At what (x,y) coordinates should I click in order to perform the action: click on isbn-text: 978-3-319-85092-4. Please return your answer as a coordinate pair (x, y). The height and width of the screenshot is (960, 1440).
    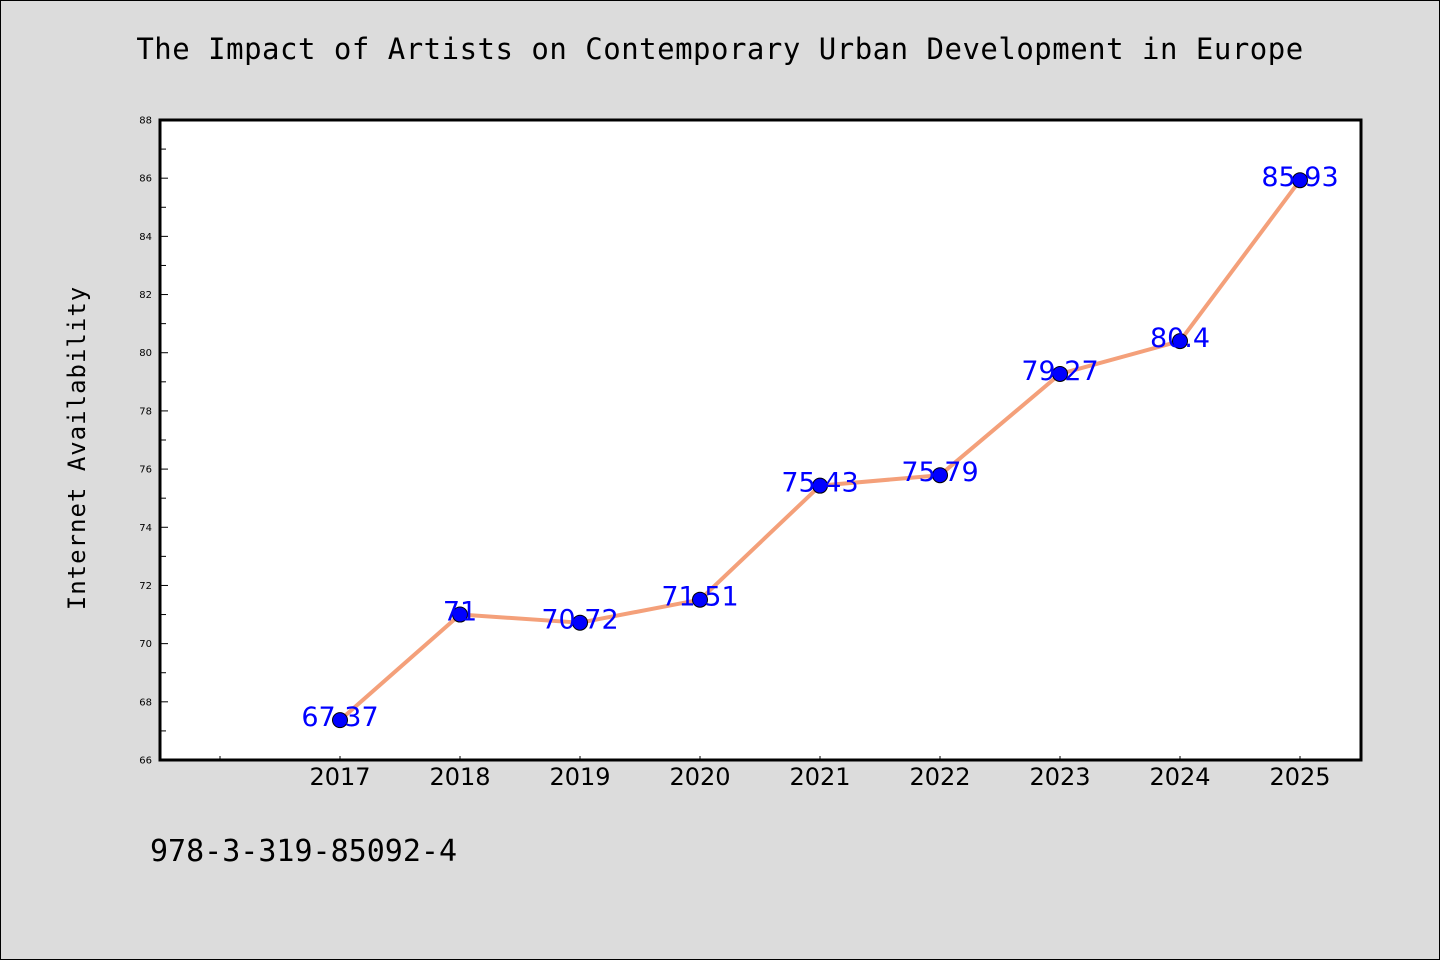
    Looking at the image, I should click on (304, 851).